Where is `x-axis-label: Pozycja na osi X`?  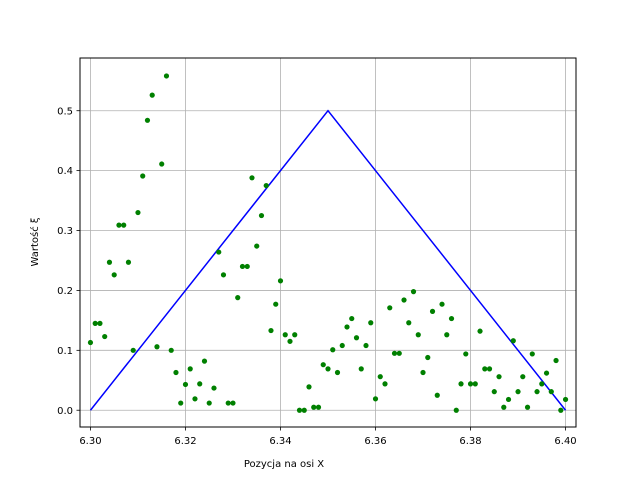
x-axis-label: Pozycja na osi X is located at coordinates (284, 464).